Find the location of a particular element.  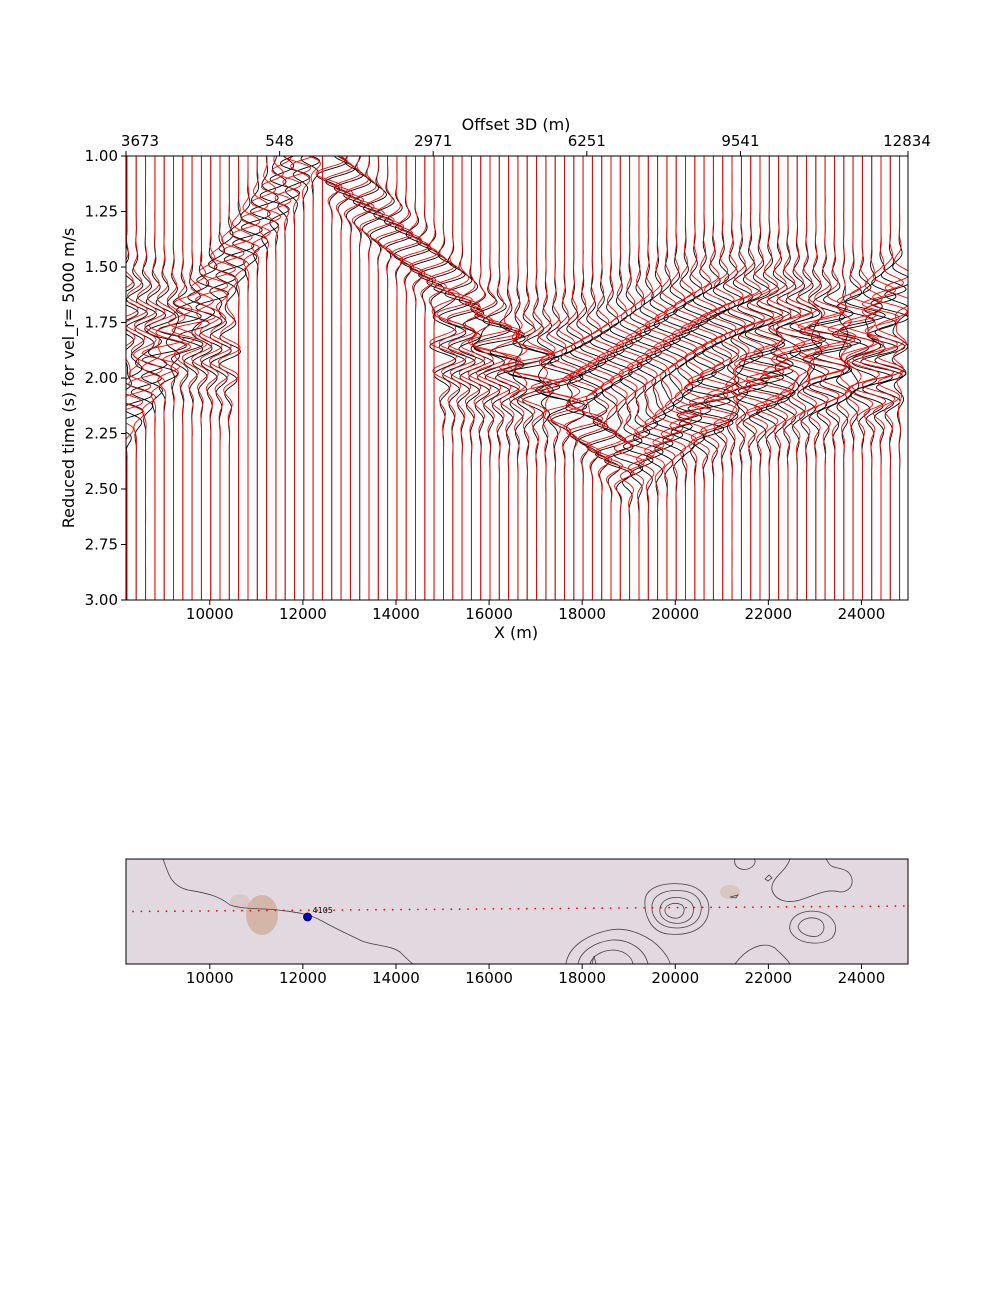

station-marker is located at coordinates (307, 917).